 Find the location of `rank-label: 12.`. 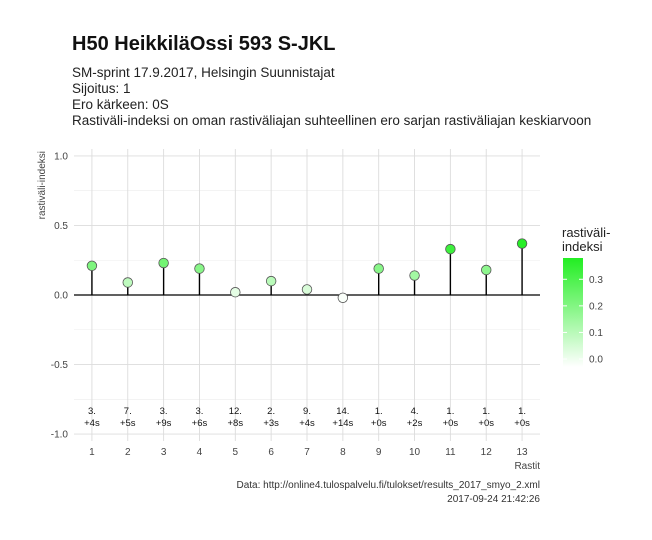

rank-label: 12. is located at coordinates (235, 411).